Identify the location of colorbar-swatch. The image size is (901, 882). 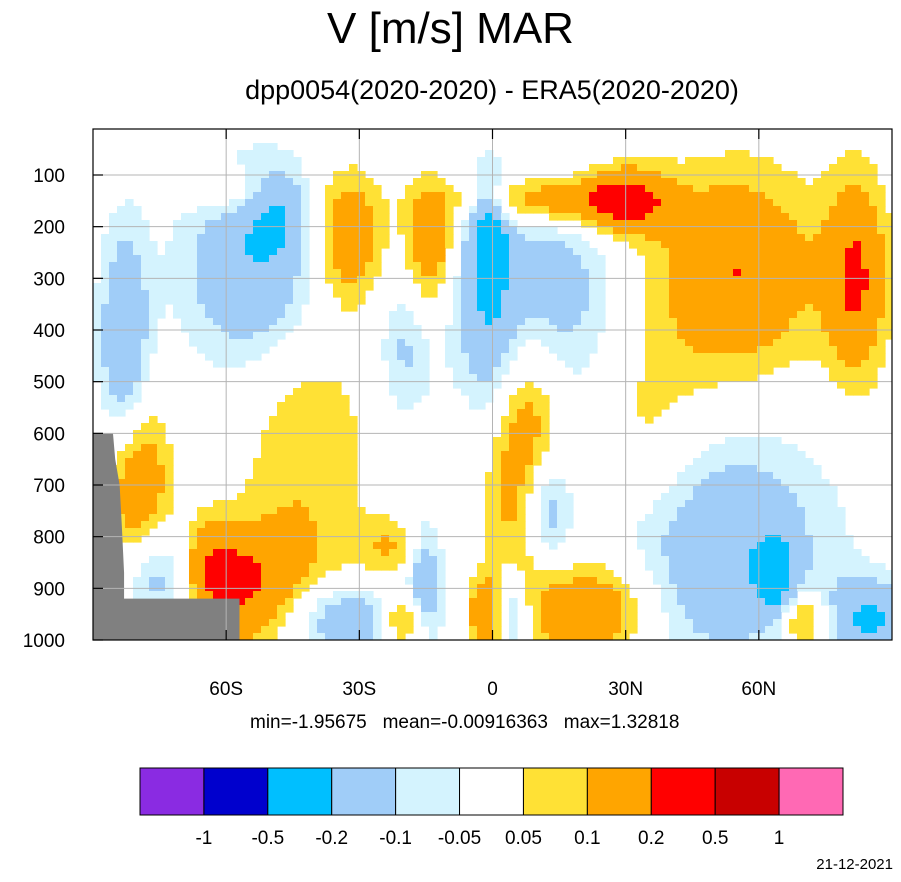
(555, 791).